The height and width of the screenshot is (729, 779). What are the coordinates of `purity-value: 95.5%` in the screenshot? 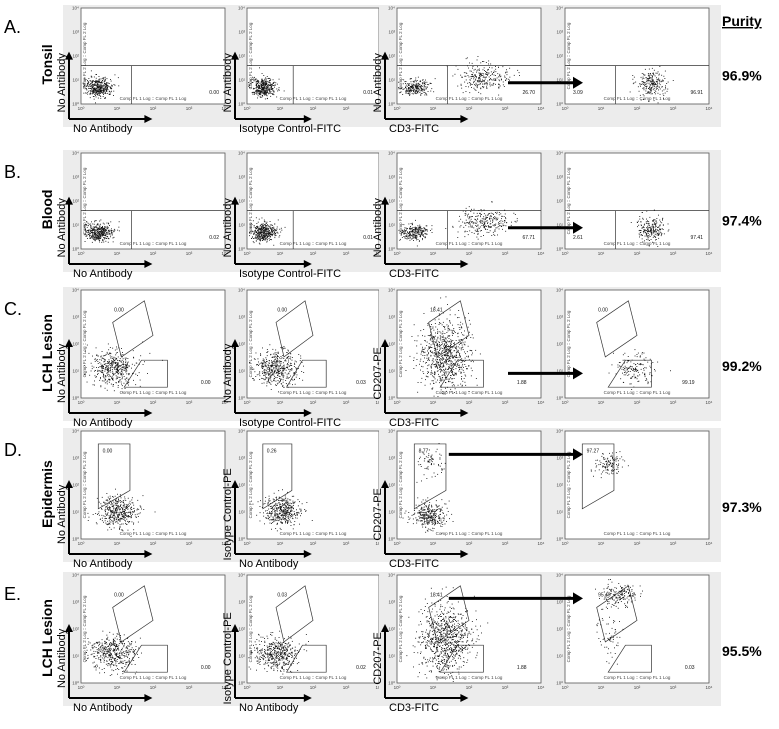 It's located at (742, 651).